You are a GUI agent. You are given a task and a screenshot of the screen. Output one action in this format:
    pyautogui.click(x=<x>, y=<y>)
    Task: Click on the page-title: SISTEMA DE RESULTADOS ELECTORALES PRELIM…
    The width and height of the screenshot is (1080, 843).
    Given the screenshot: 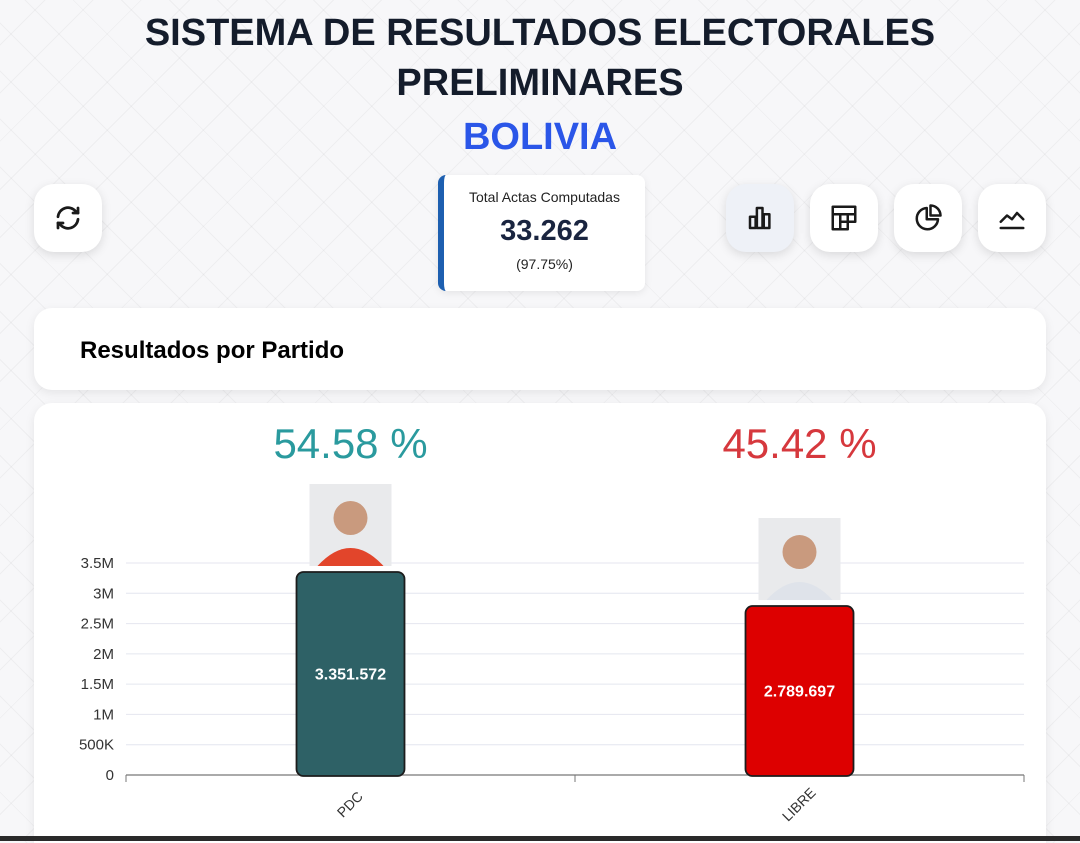 What is the action you would take?
    pyautogui.click(x=540, y=58)
    